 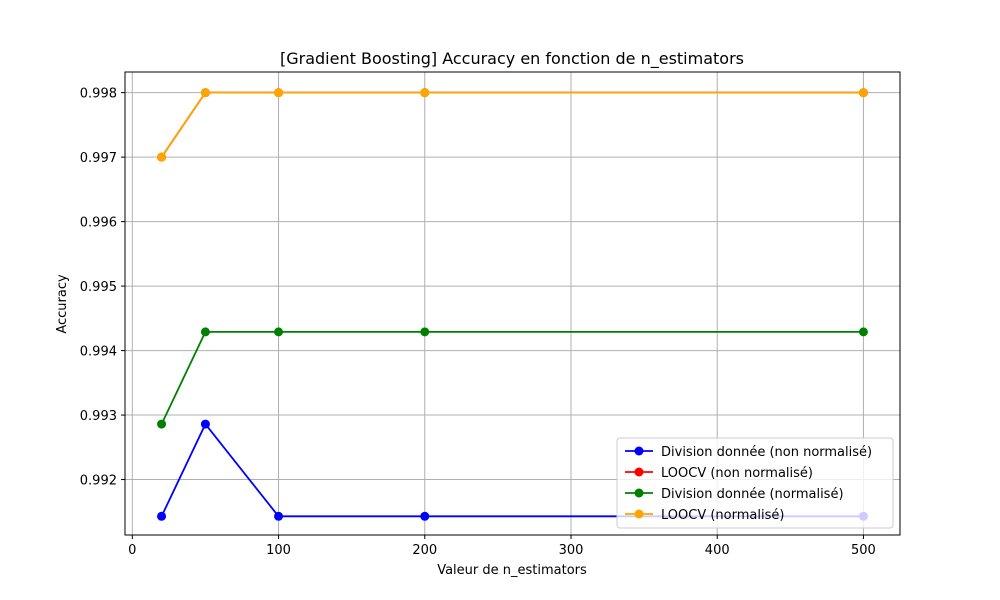 What do you see at coordinates (571, 550) in the screenshot?
I see `x-tick-label: 300` at bounding box center [571, 550].